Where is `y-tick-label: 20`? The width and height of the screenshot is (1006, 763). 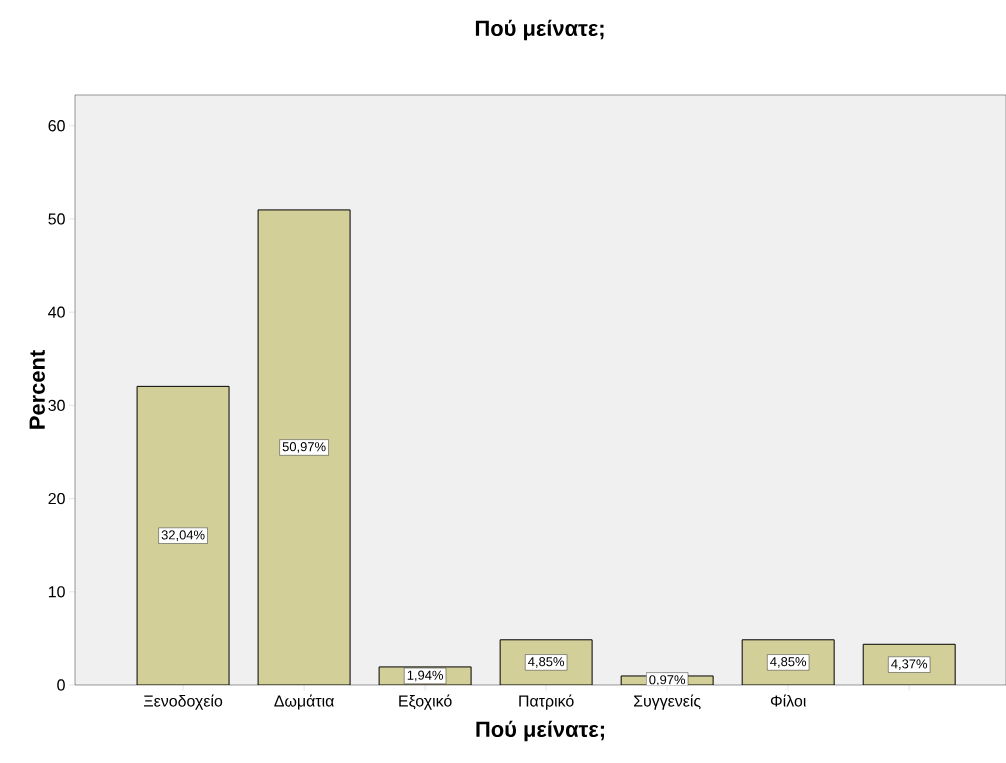
y-tick-label: 20 is located at coordinates (56, 498).